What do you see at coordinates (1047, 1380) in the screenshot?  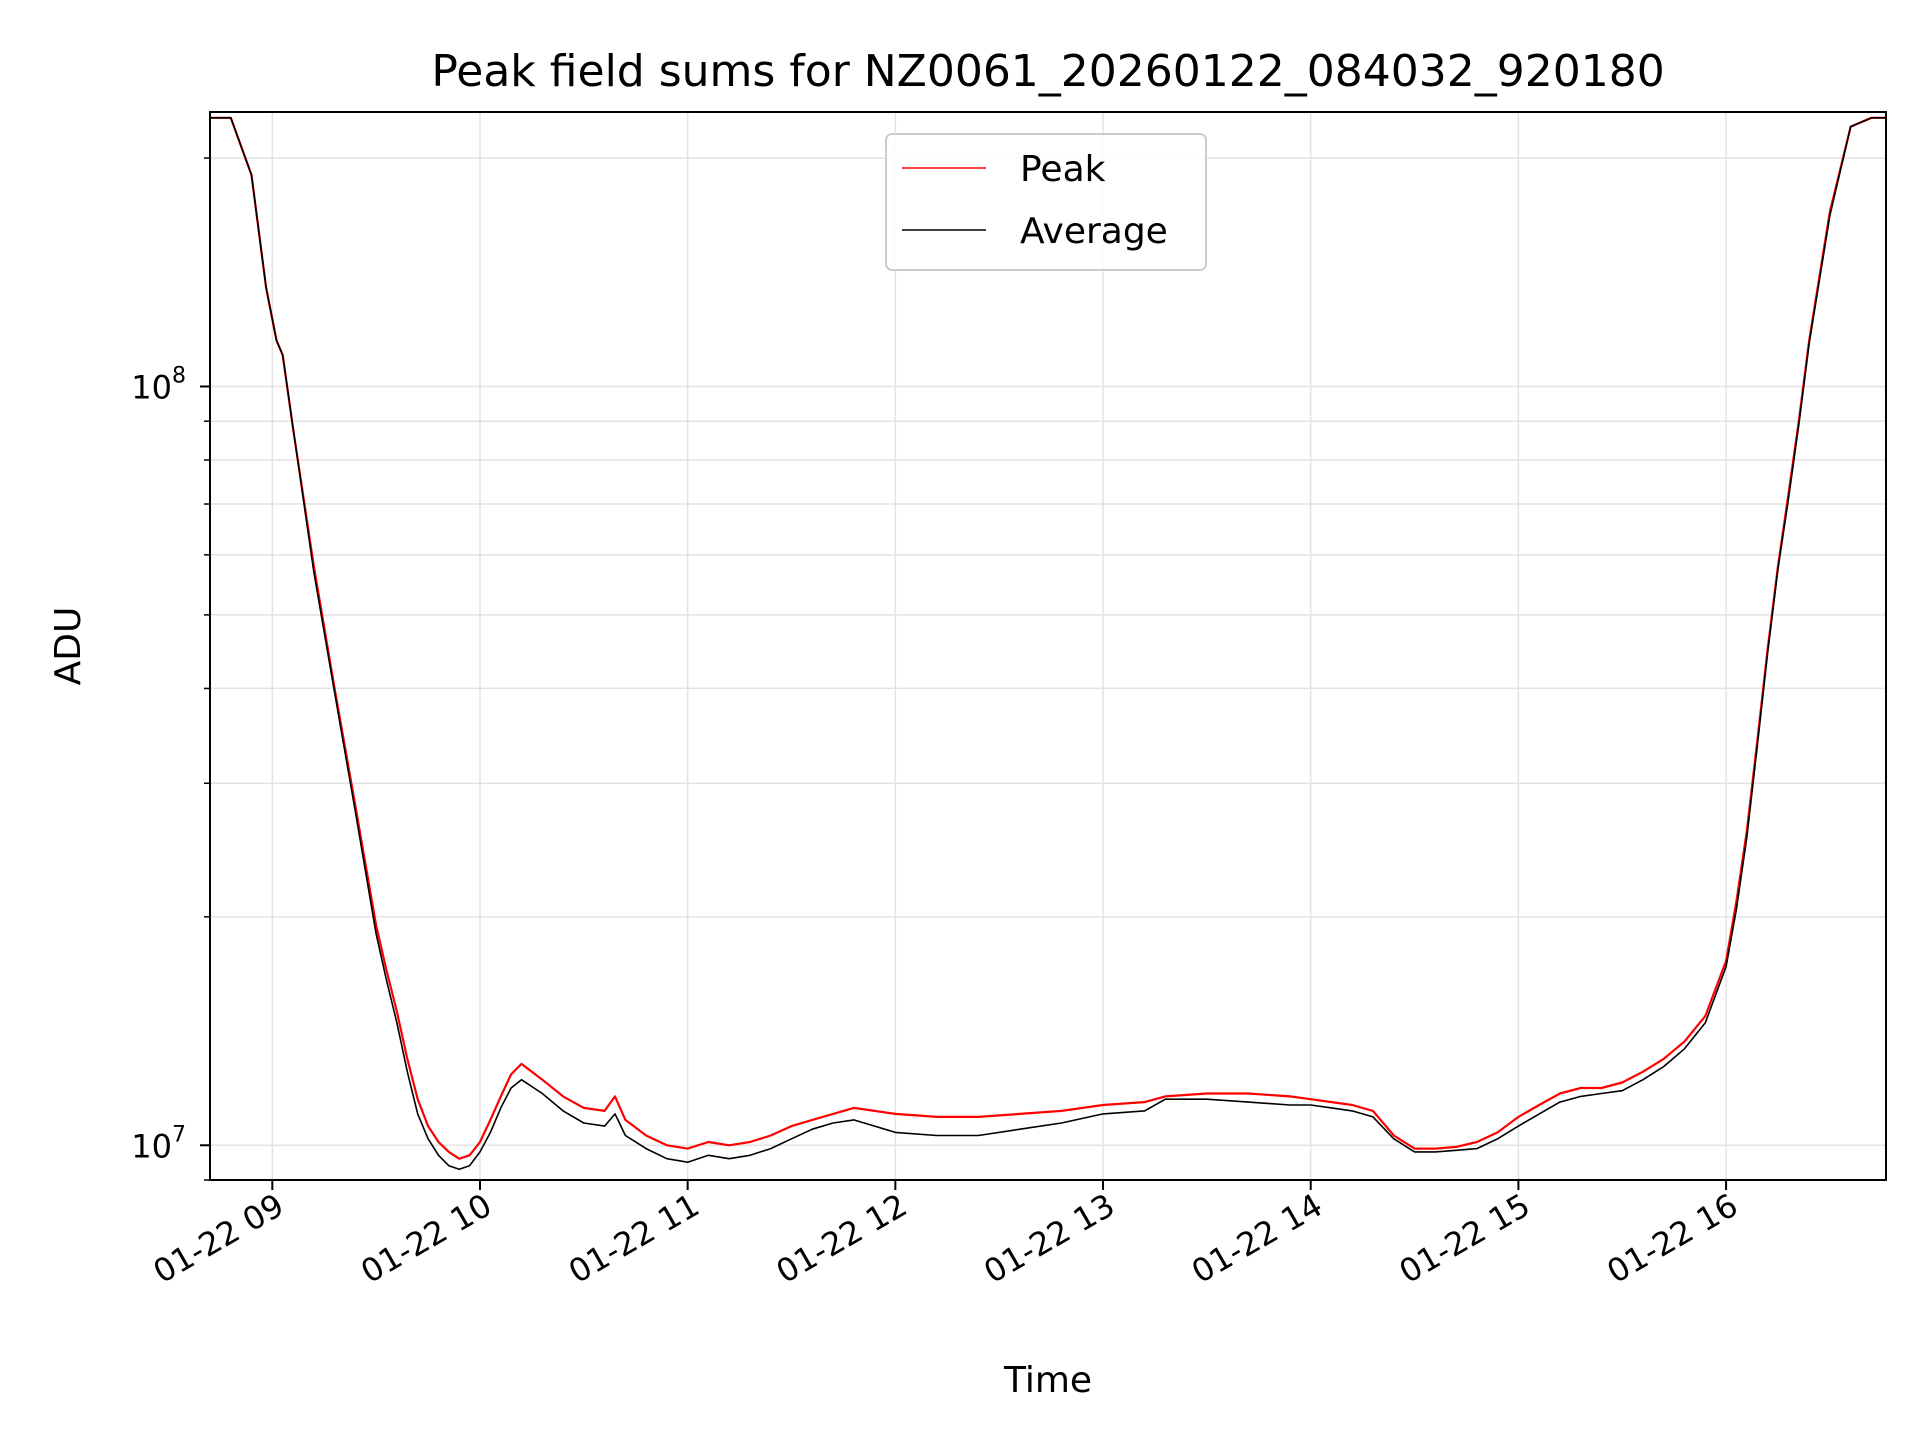 I see `x-axis-label: Time` at bounding box center [1047, 1380].